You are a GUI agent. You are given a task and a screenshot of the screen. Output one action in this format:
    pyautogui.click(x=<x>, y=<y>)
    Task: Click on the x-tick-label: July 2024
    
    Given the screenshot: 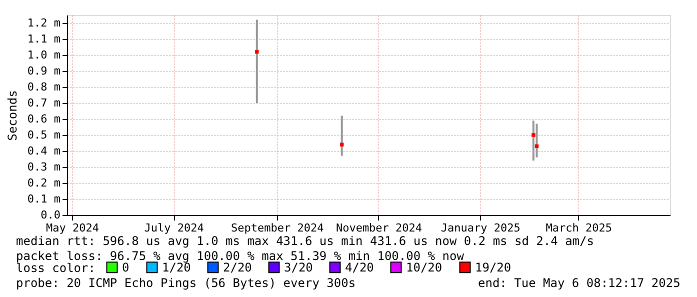 What is the action you would take?
    pyautogui.click(x=174, y=228)
    